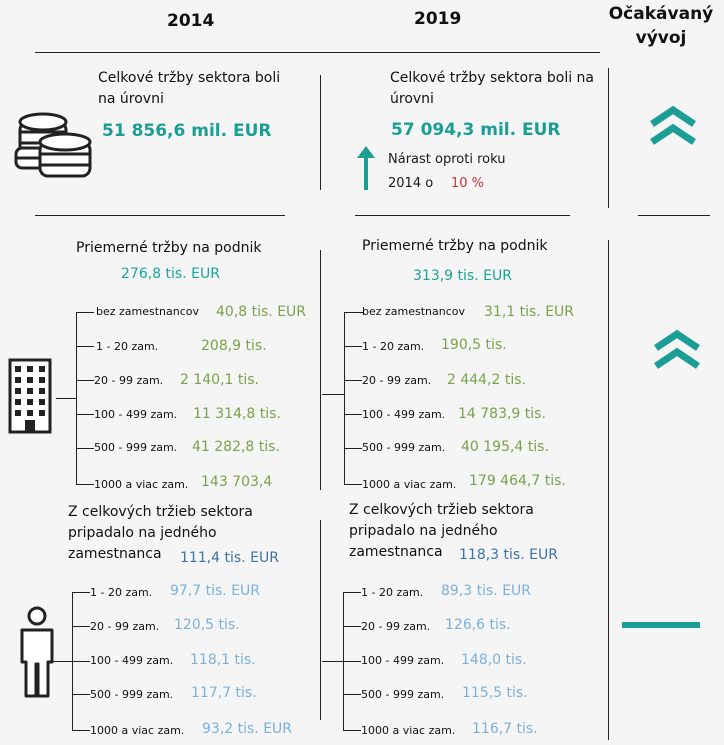 The width and height of the screenshot is (724, 745). Describe the element at coordinates (409, 484) in the screenshot. I see `avg-row-label: 1000 a viac zam.` at that location.